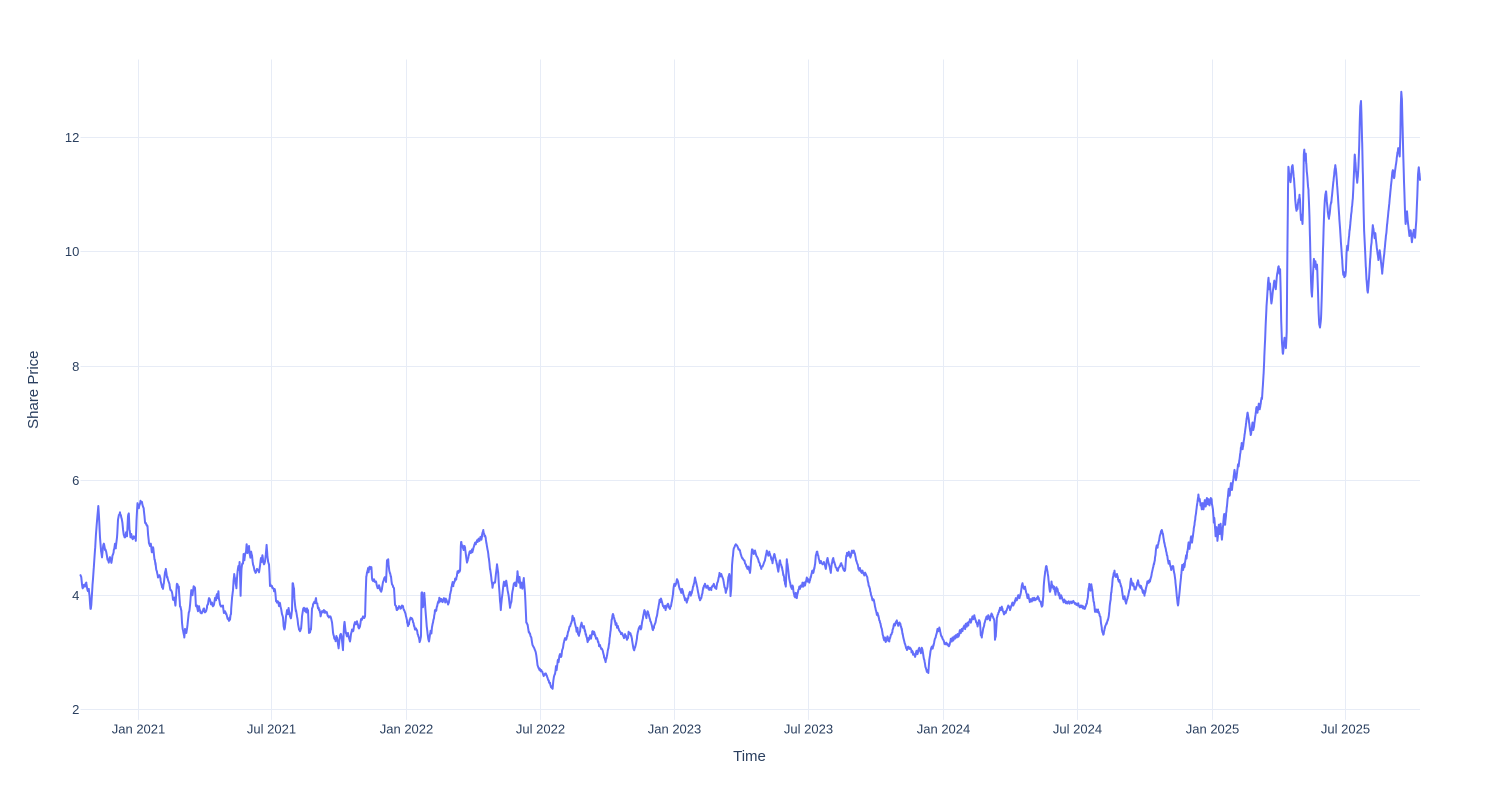 This screenshot has width=1500, height=800. I want to click on svg-text: Jan 2024, so click(944, 729).